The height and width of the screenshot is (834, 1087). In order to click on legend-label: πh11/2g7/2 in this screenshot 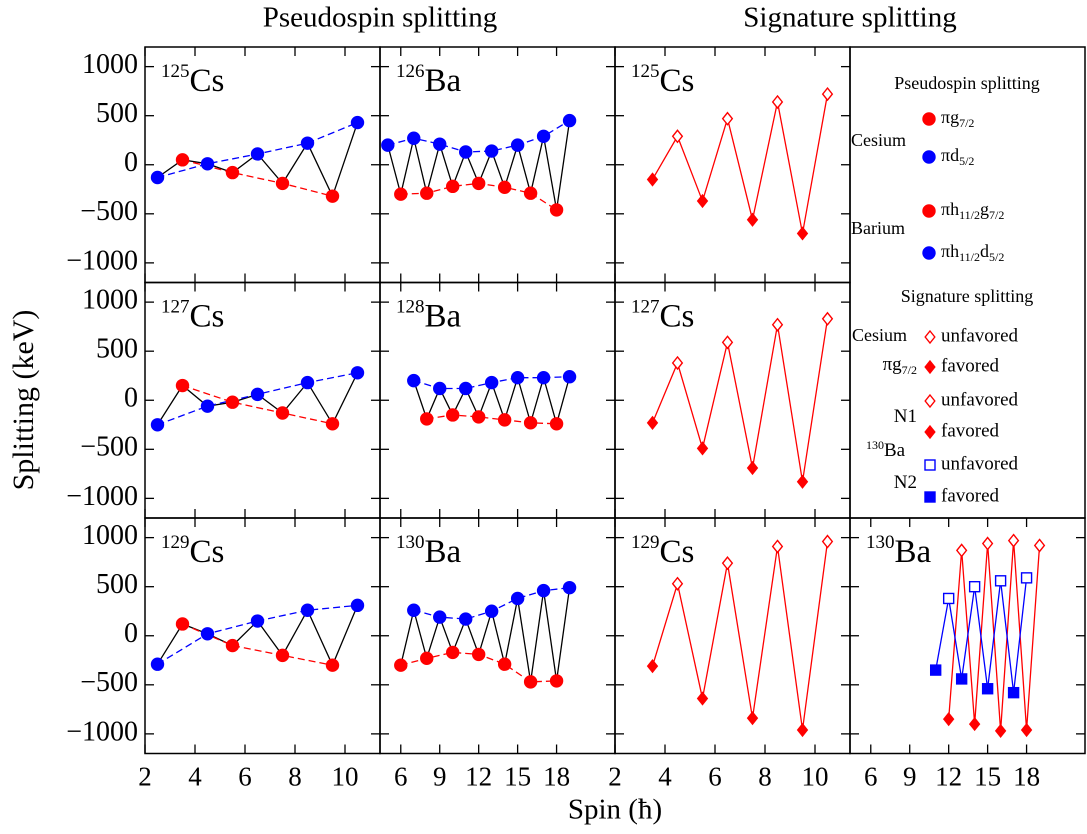, I will do `click(972, 210)`.